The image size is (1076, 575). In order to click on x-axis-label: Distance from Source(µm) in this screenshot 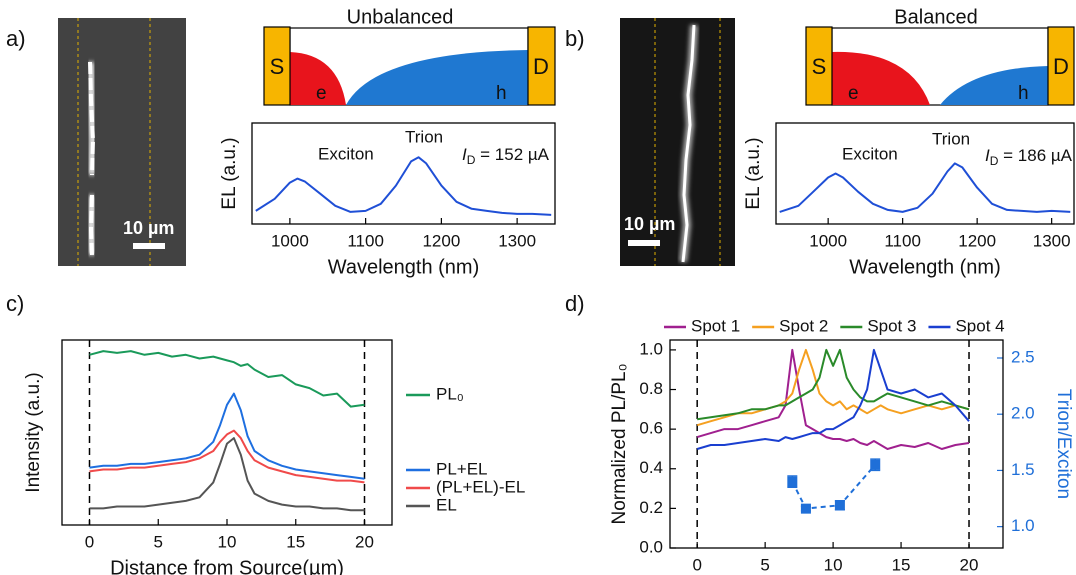, I will do `click(227, 566)`.